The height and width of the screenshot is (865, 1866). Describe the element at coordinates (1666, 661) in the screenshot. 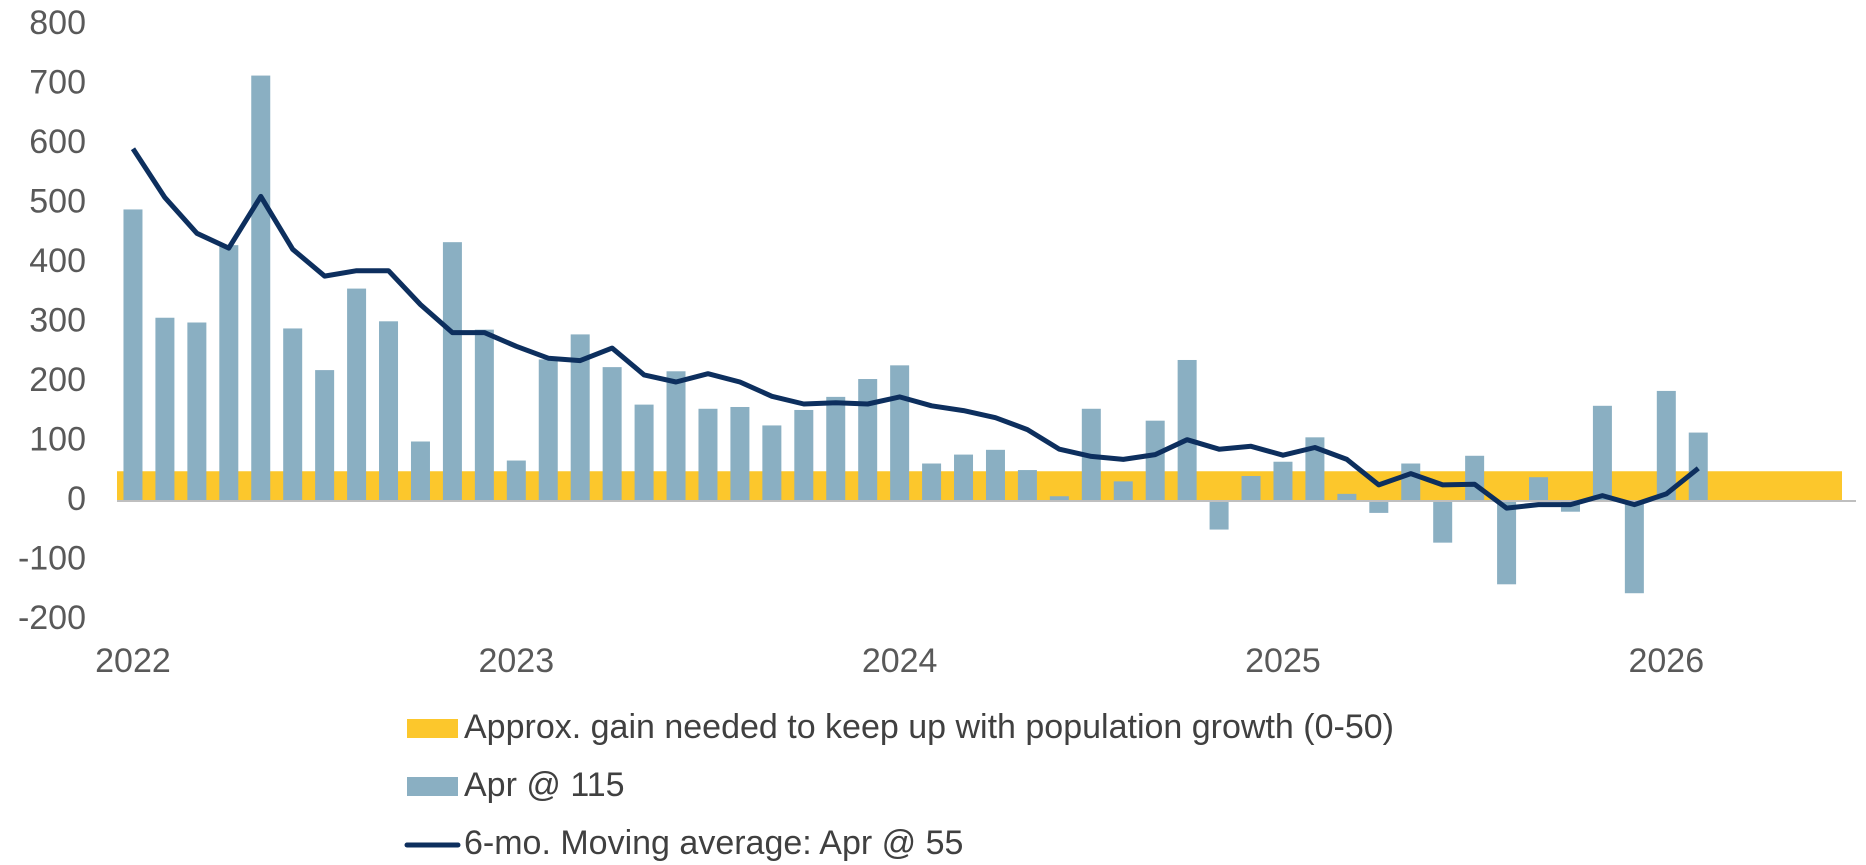

I see `x-tick-label: 2026` at that location.